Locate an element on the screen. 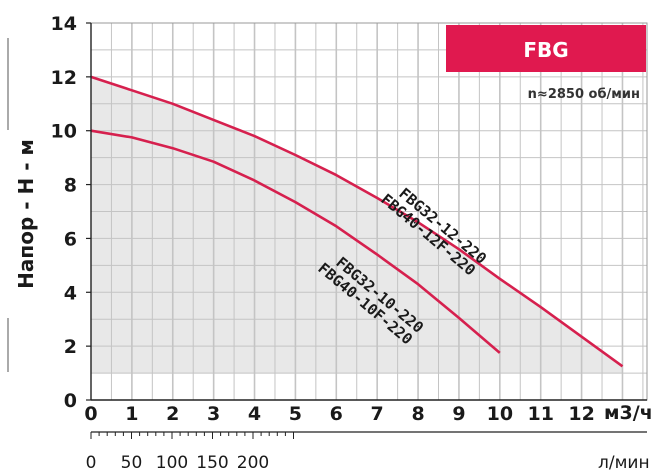 This screenshot has height=472, width=669. x-tick-label: 10 is located at coordinates (500, 414).